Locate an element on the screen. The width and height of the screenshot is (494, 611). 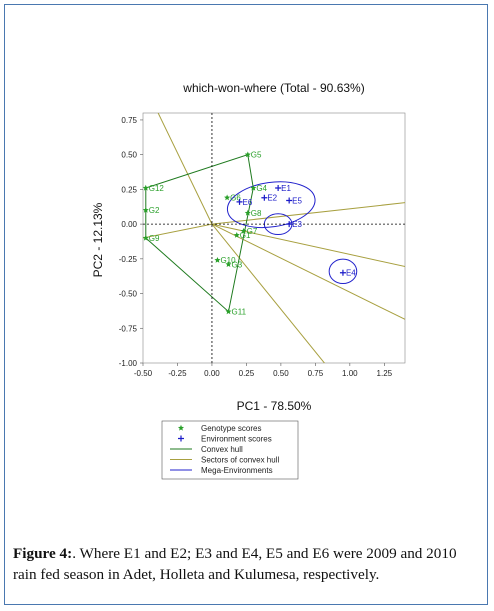
legend-box is located at coordinates (230, 450).